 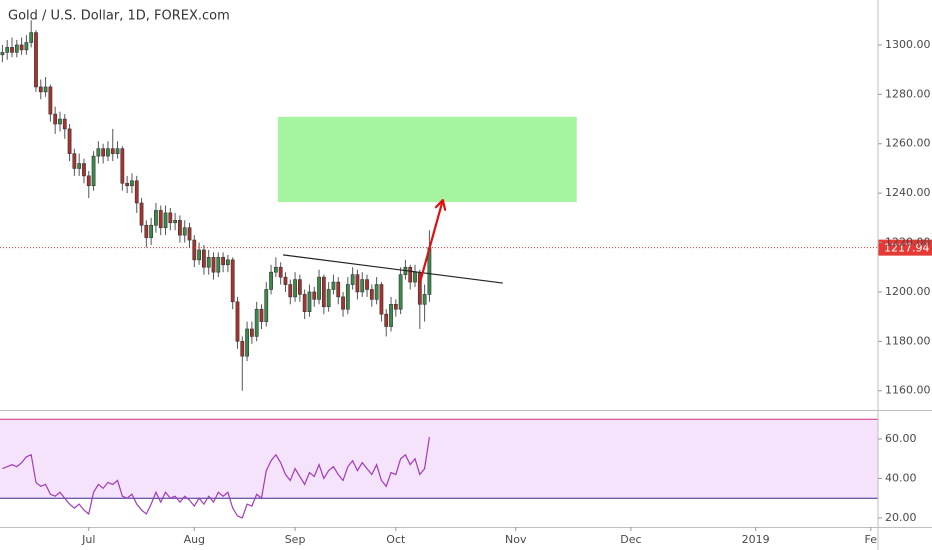 What do you see at coordinates (908, 192) in the screenshot?
I see `y-tick-label: 1240.00` at bounding box center [908, 192].